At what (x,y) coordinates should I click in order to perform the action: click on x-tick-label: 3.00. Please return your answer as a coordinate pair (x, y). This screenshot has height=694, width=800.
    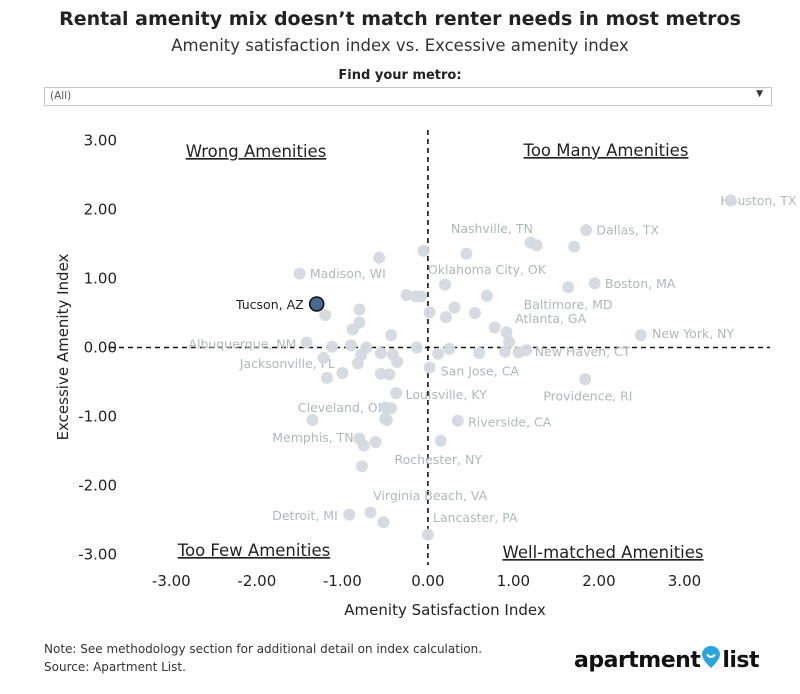
    Looking at the image, I should click on (684, 581).